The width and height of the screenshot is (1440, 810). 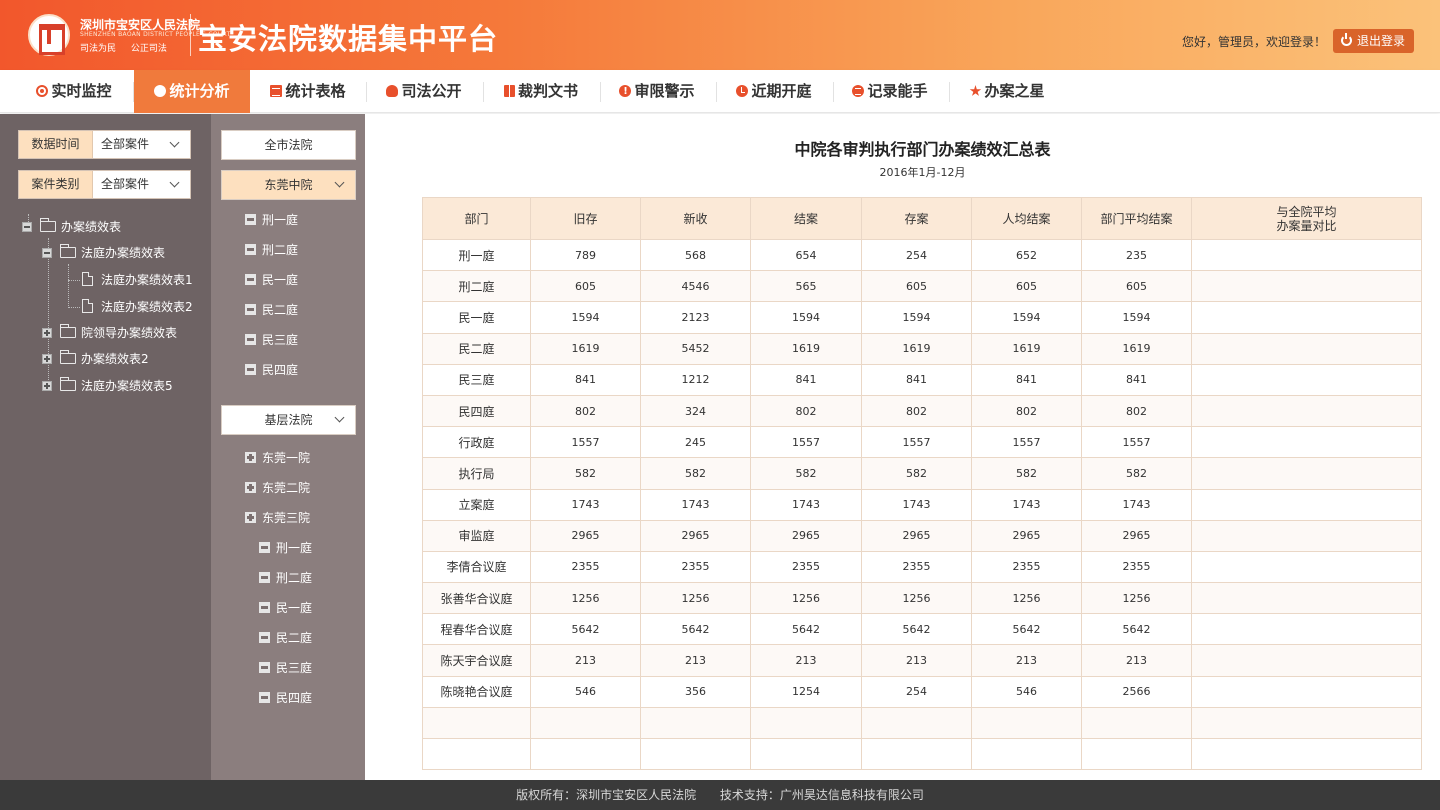 What do you see at coordinates (1026, 218) in the screenshot?
I see `column-header: 人均结案` at bounding box center [1026, 218].